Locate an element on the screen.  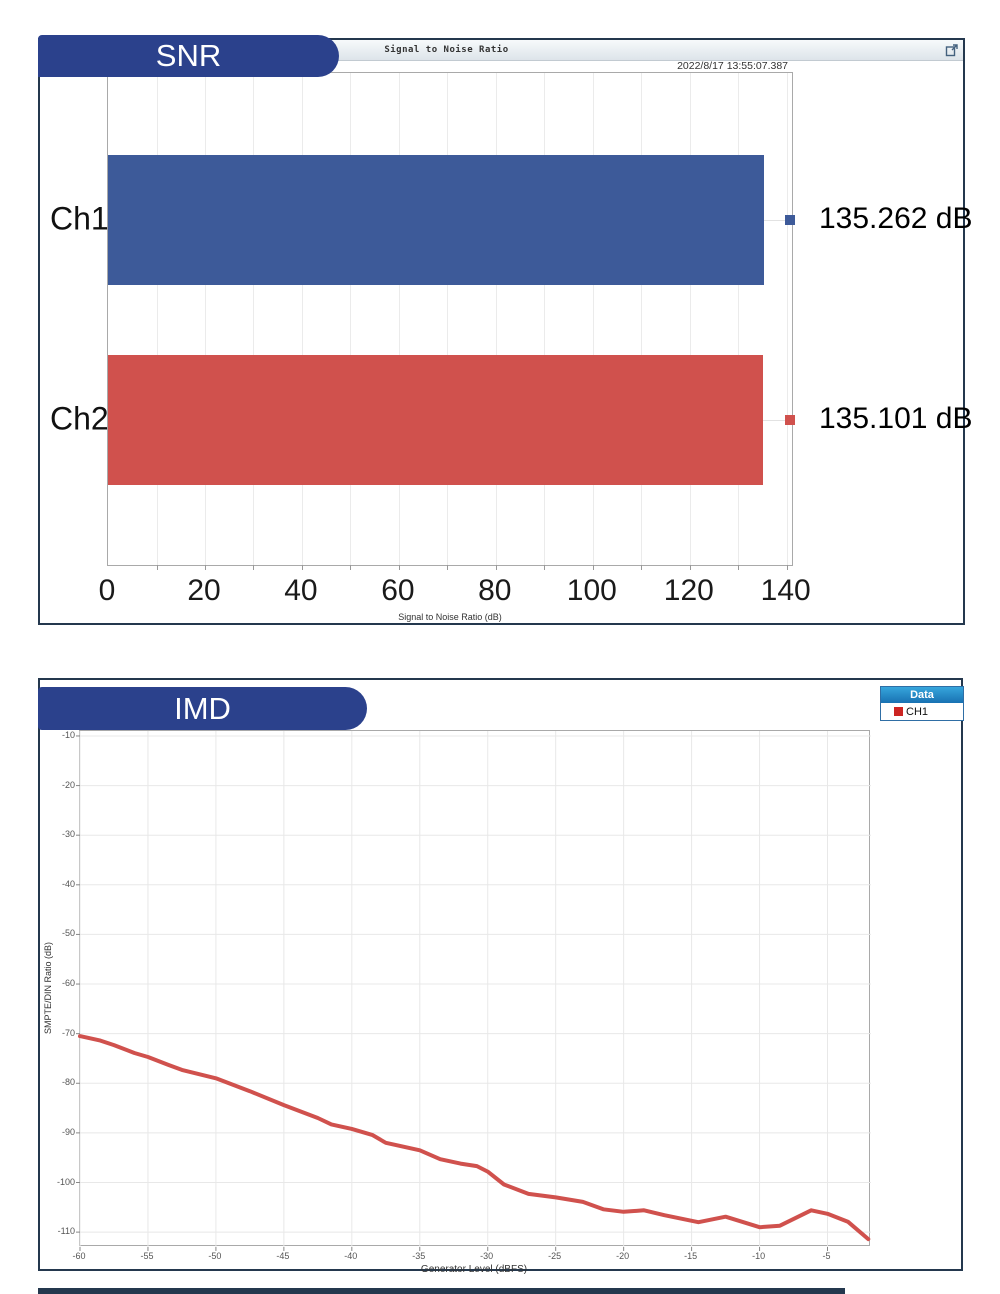
legend-swatch-ch1 is located at coordinates (898, 711).